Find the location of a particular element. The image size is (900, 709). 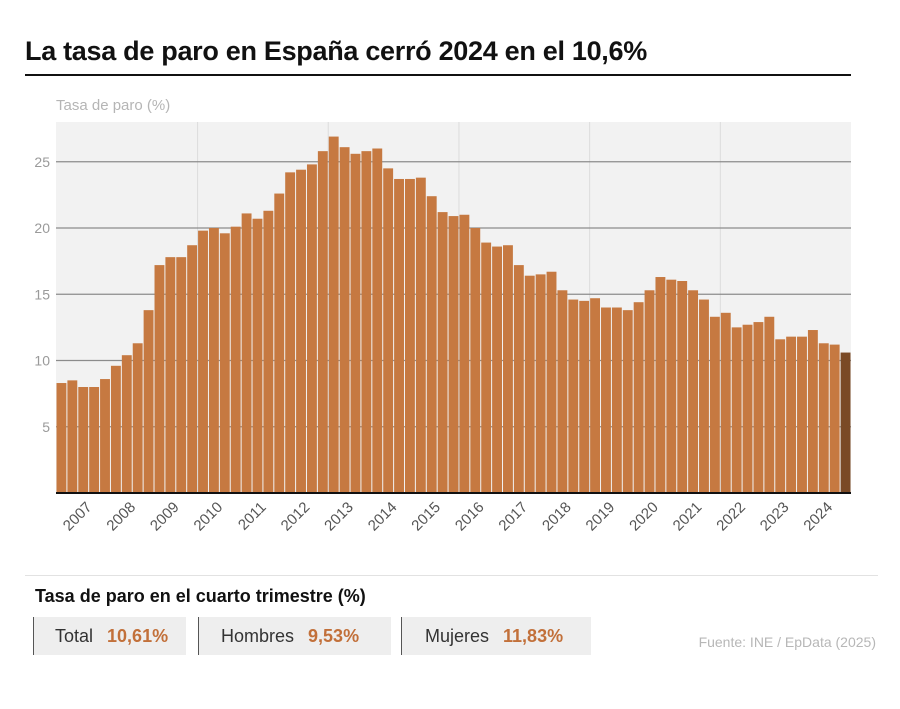

stat-men-label: Hombres is located at coordinates (258, 635).